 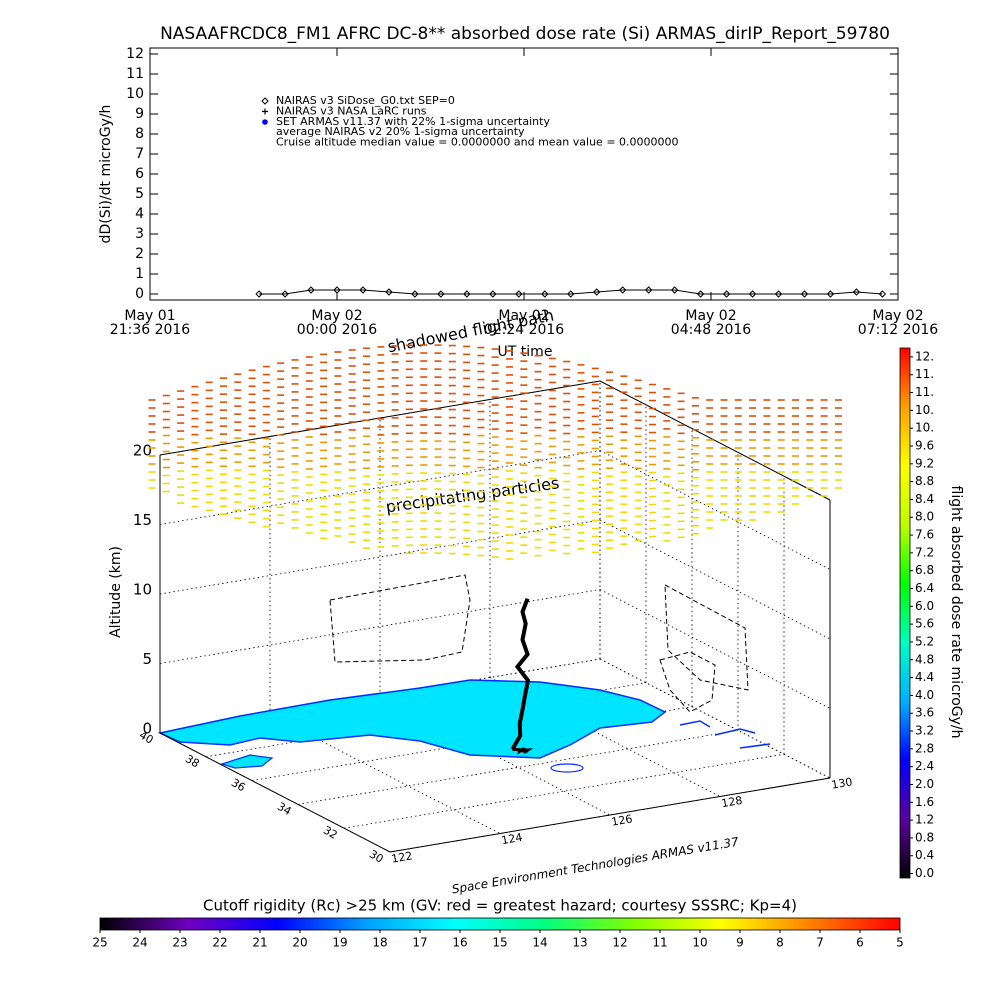 What do you see at coordinates (539, 943) in the screenshot?
I see `colorbar-tick-label: 14` at bounding box center [539, 943].